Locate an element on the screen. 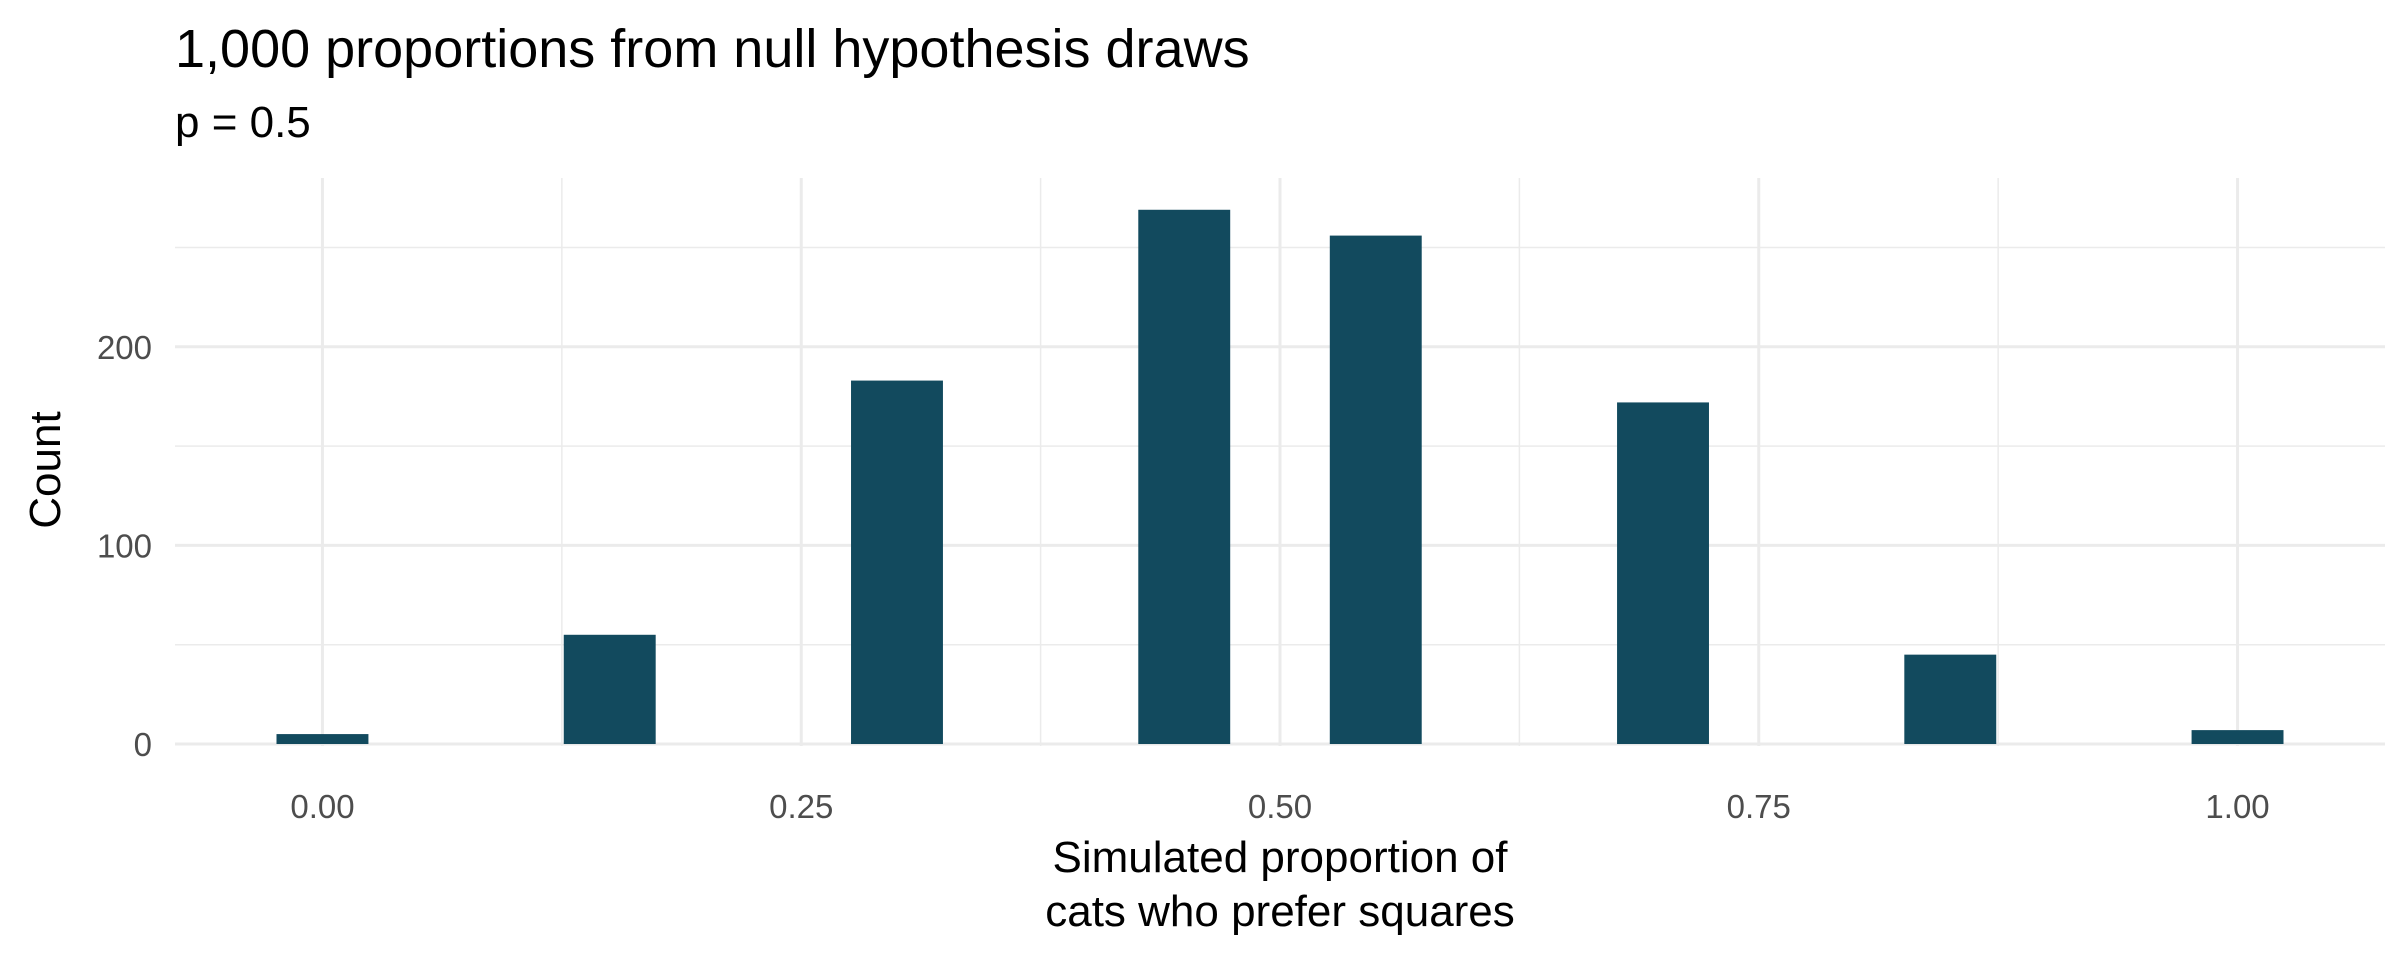 This screenshot has height=960, width=2400. chart-subtitle: p = 0.5 is located at coordinates (243, 122).